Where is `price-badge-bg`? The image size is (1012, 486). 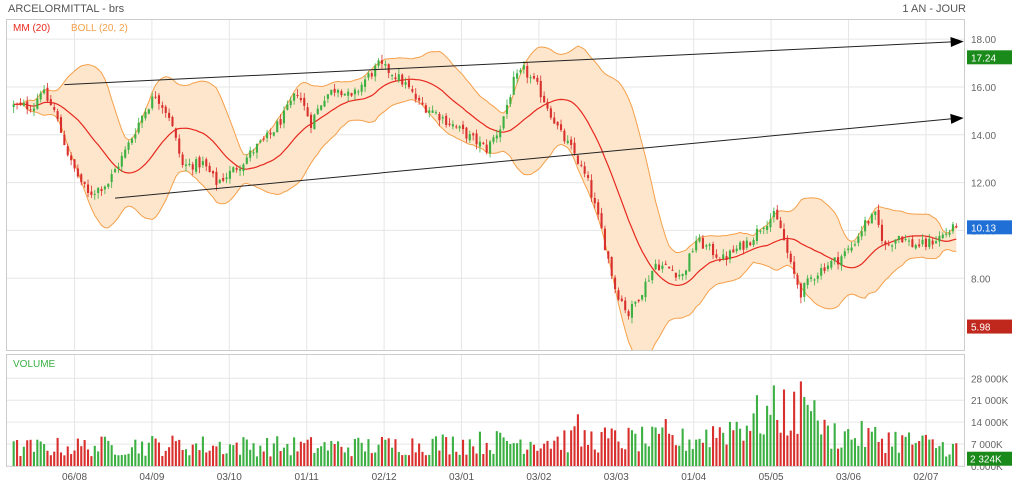
price-badge-bg is located at coordinates (989, 57).